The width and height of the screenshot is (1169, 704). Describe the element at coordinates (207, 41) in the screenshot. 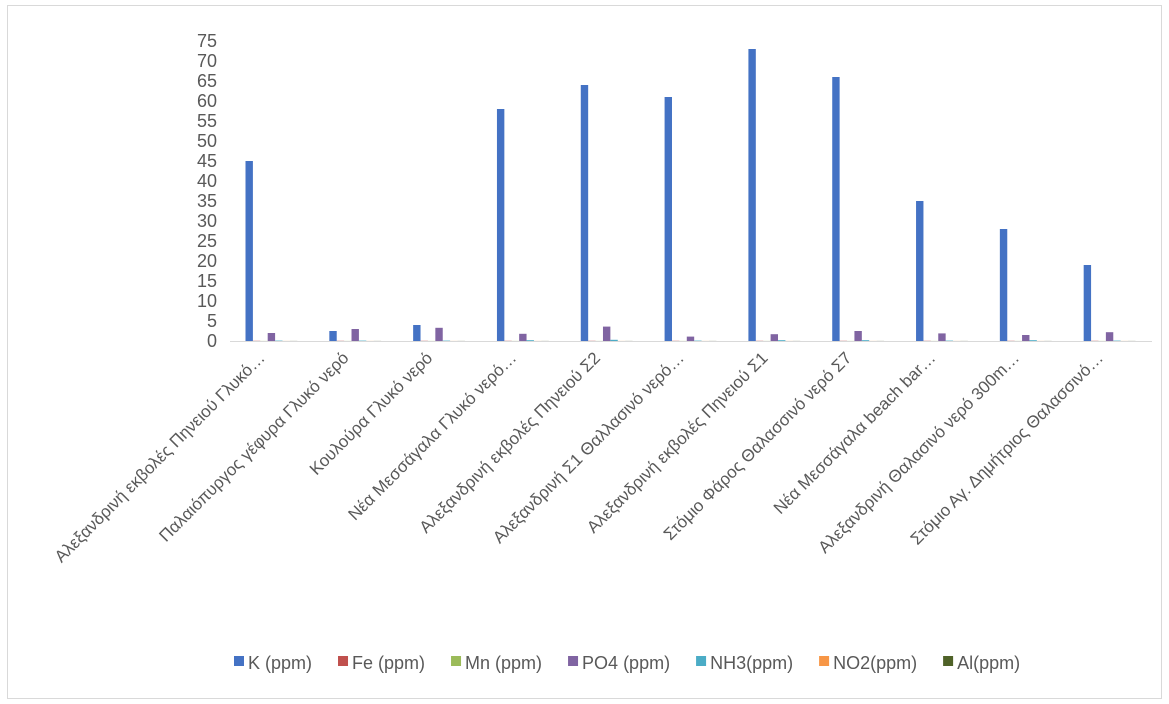

I see `y-tick-label: 75` at that location.